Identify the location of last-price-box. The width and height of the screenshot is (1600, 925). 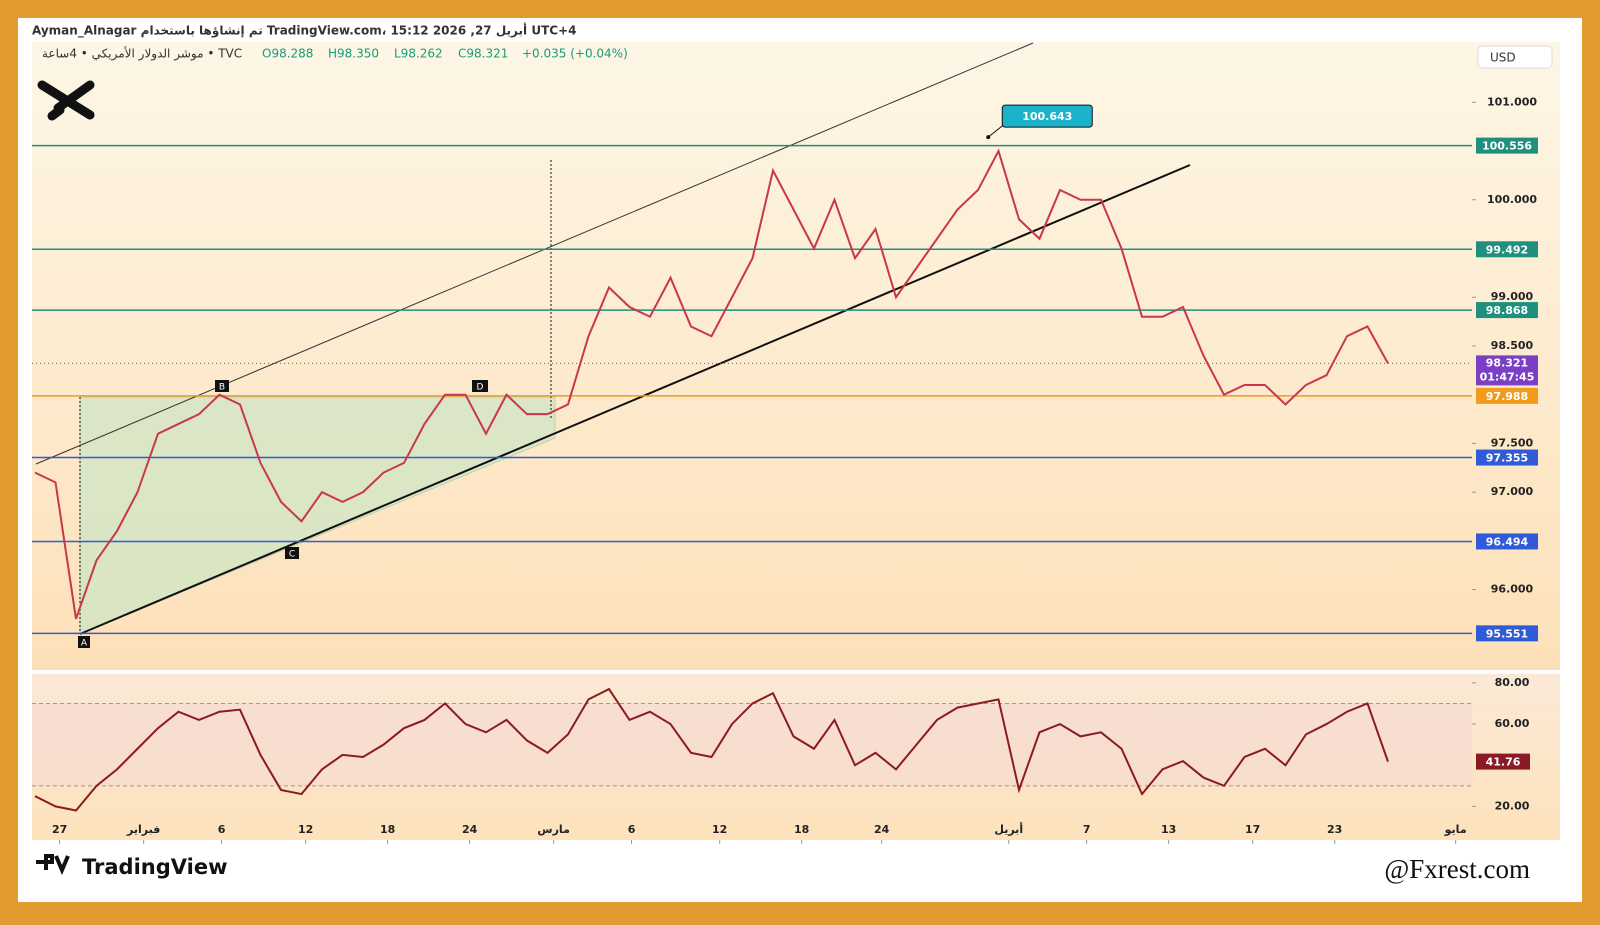
(1507, 370).